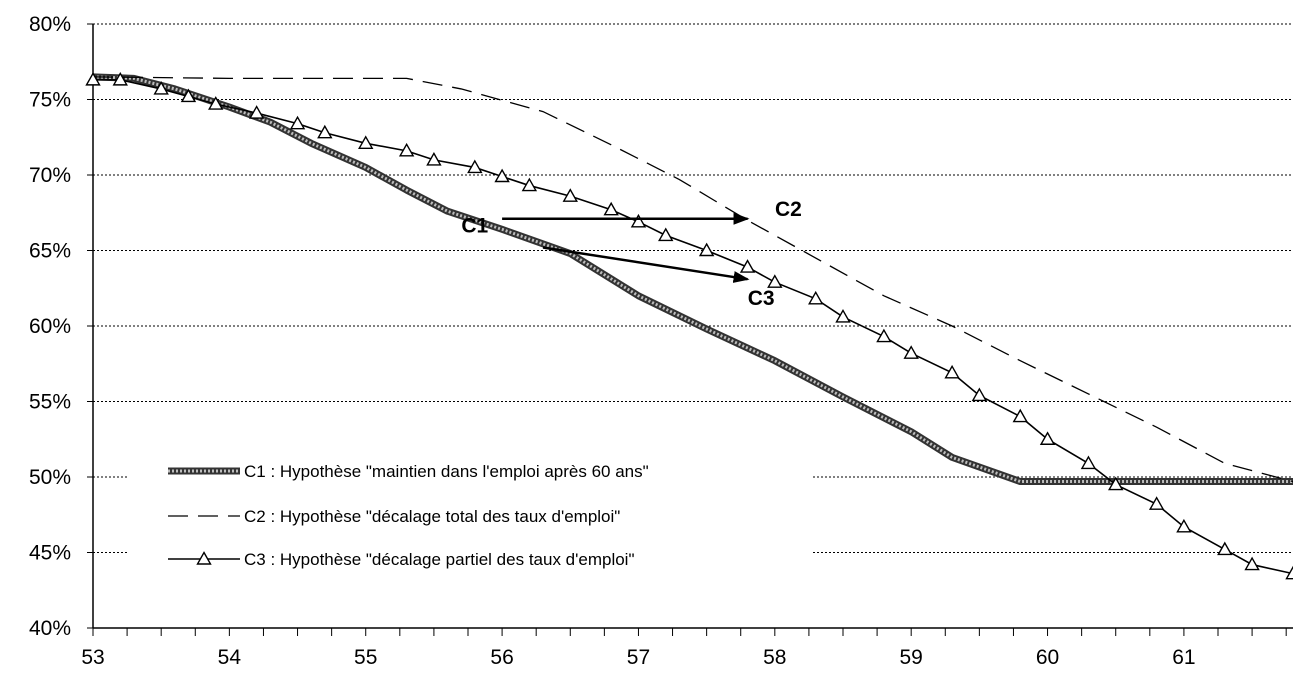 The image size is (1293, 674). I want to click on y-tick-label: 55%, so click(50, 402).